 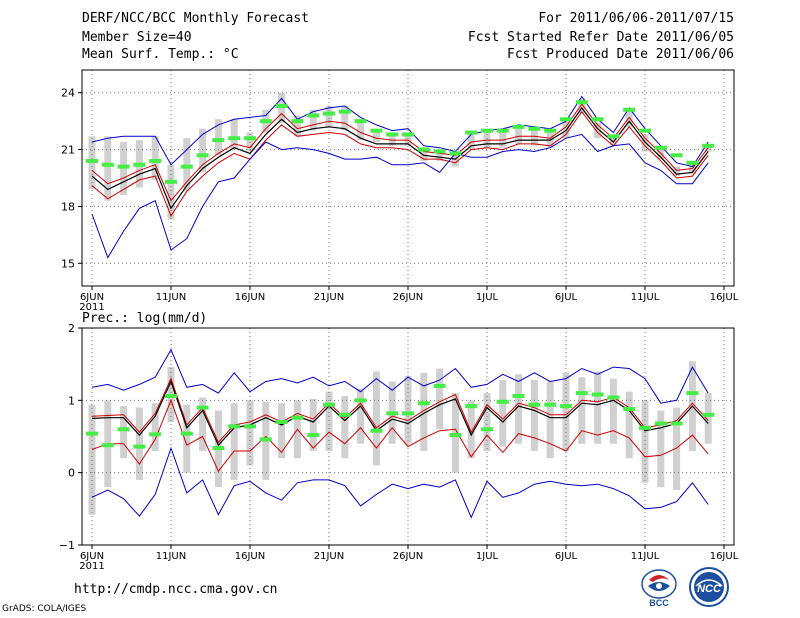 I want to click on temp-xtick-label: 26JUN, so click(x=408, y=297).